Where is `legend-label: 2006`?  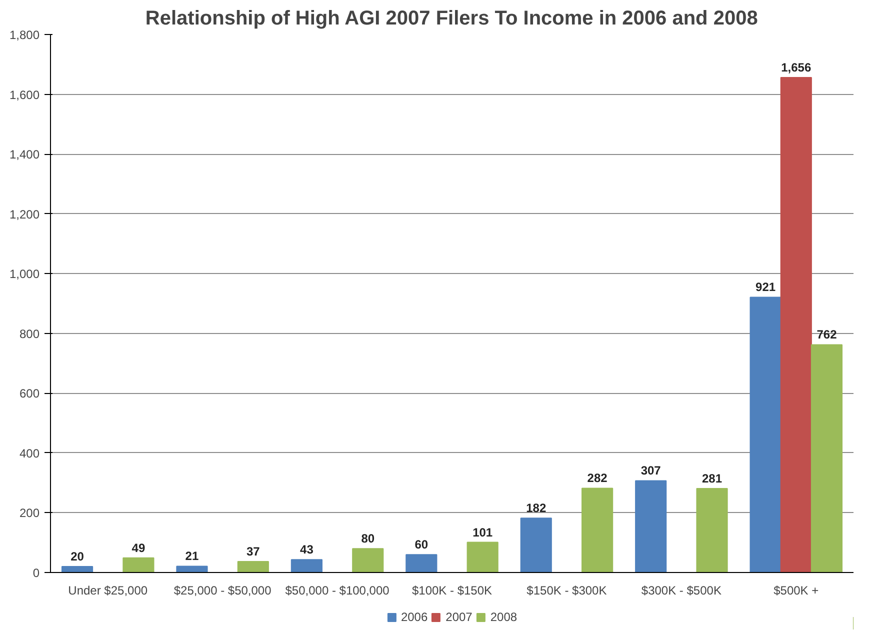
legend-label: 2006 is located at coordinates (414, 617).